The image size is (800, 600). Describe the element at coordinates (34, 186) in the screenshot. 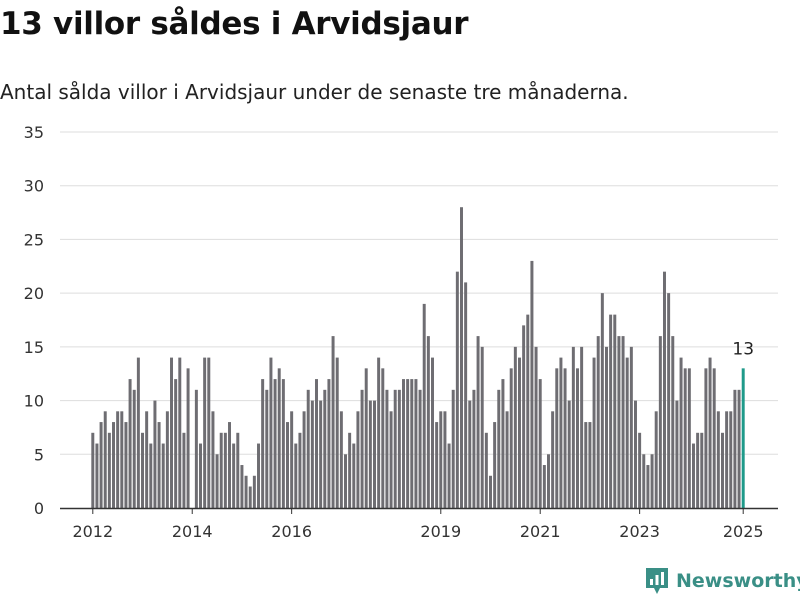

I see `y-tick-label: 30` at that location.